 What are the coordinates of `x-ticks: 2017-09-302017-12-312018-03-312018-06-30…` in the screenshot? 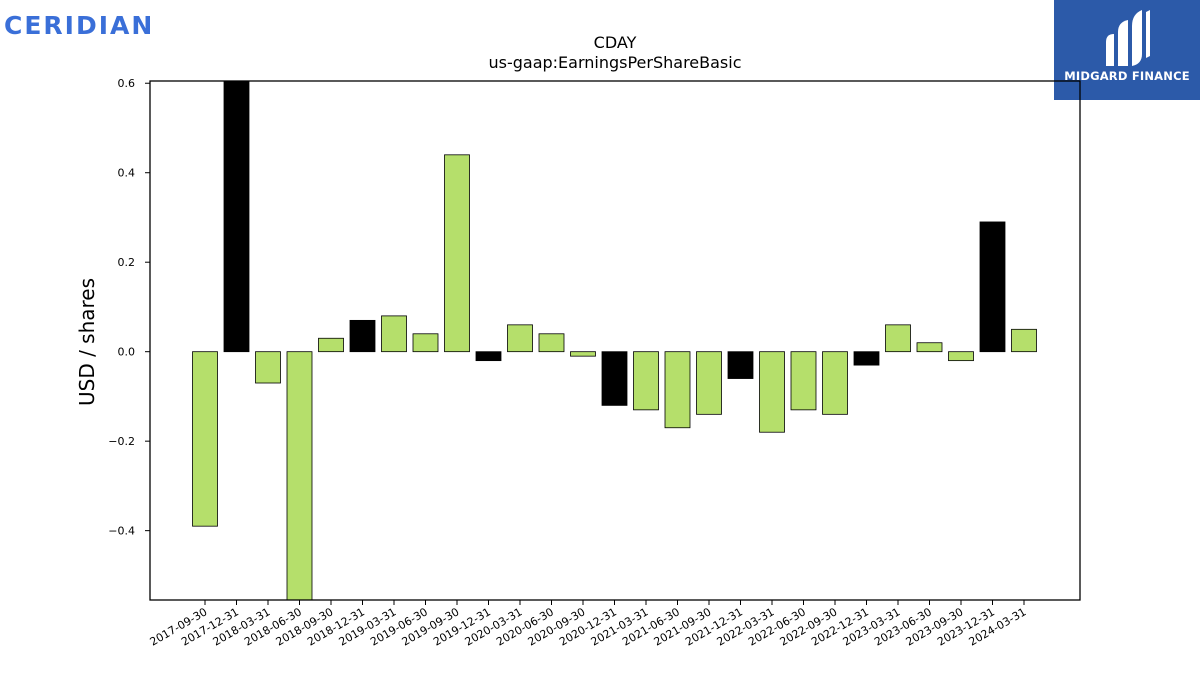 It's located at (588, 624).